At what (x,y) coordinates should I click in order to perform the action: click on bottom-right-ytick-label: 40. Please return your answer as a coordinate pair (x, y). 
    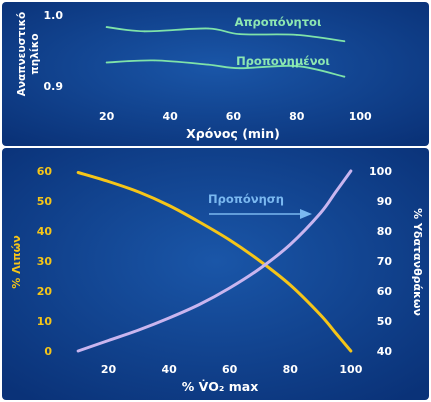
    Looking at the image, I should click on (385, 351).